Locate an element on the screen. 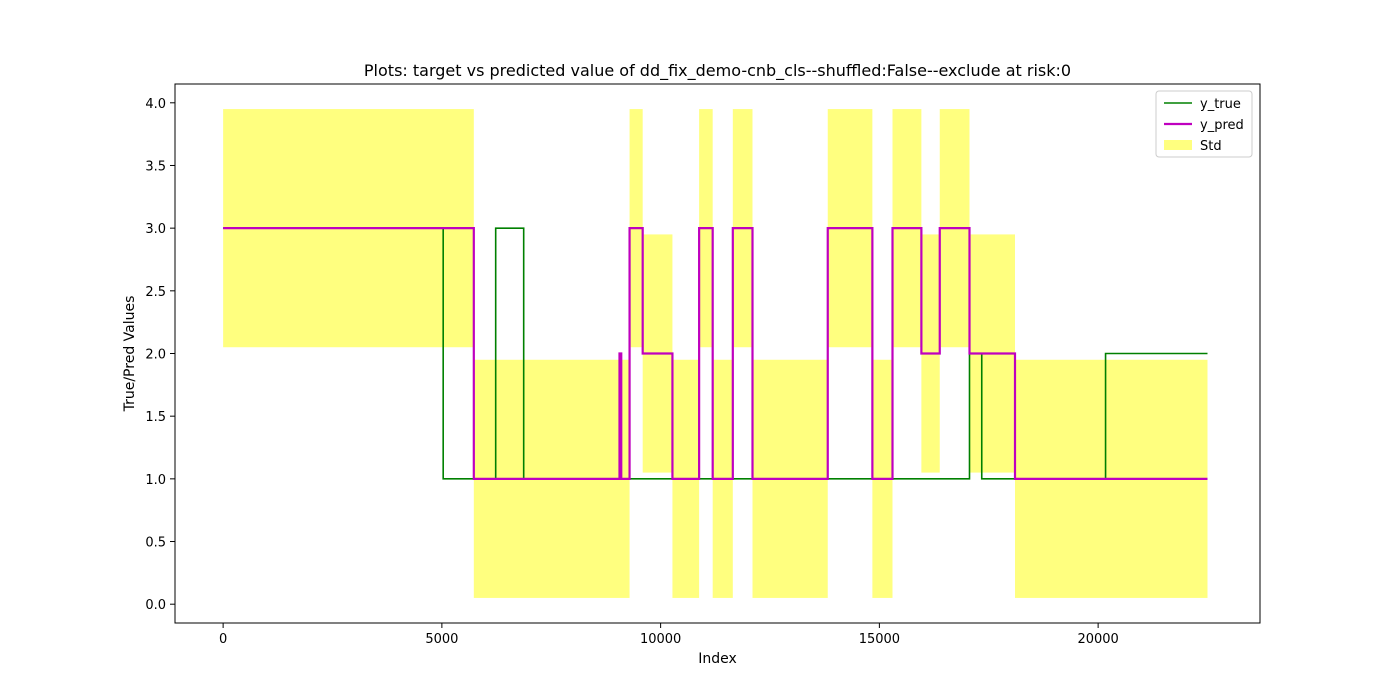  legend-swatch-std is located at coordinates (1178, 145).